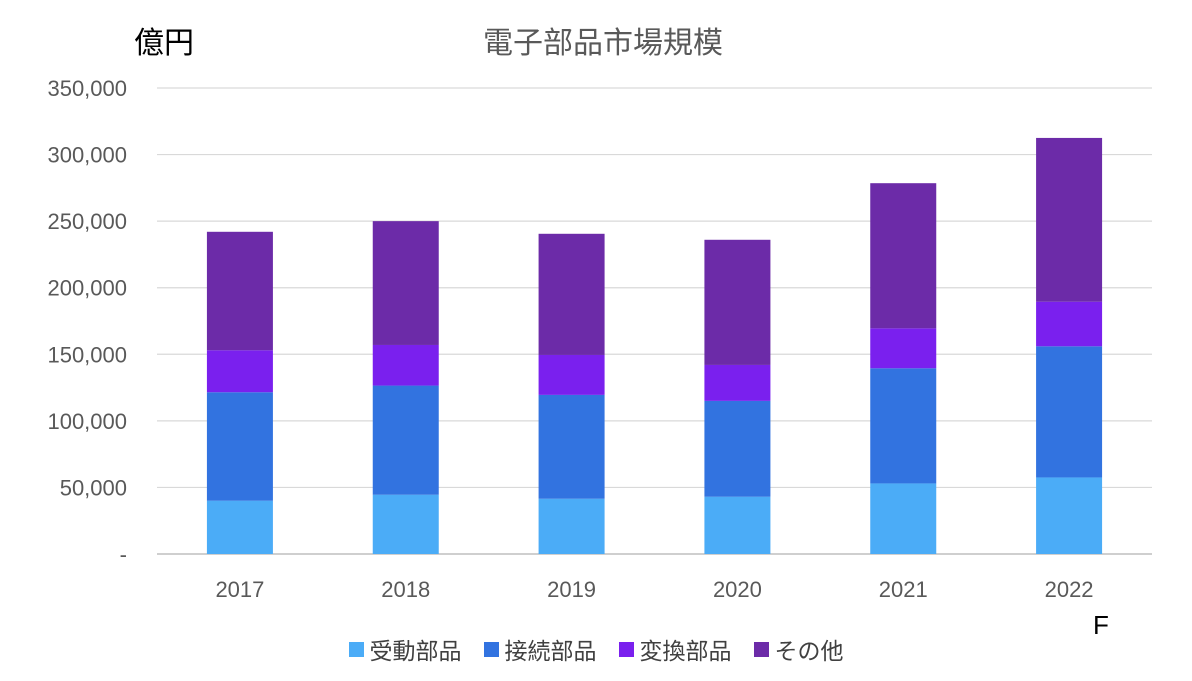 The image size is (1192, 681). Describe the element at coordinates (87, 354) in the screenshot. I see `y-tick-label: 150,000` at that location.